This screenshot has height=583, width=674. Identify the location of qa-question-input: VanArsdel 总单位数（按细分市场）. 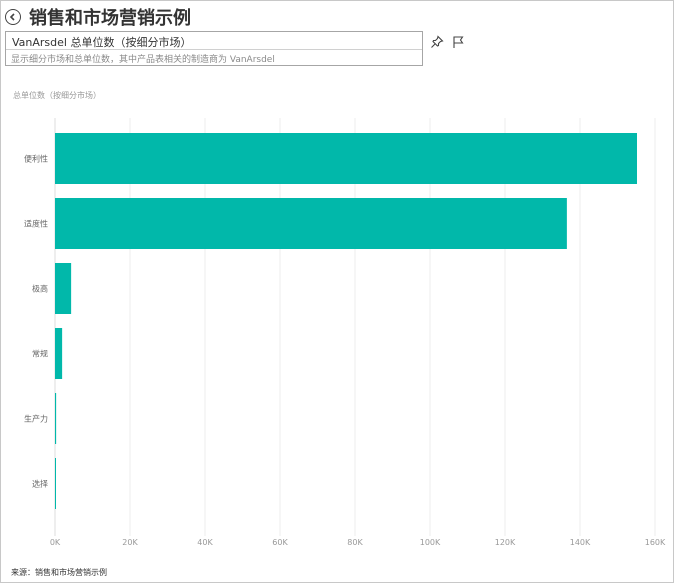
(102, 42).